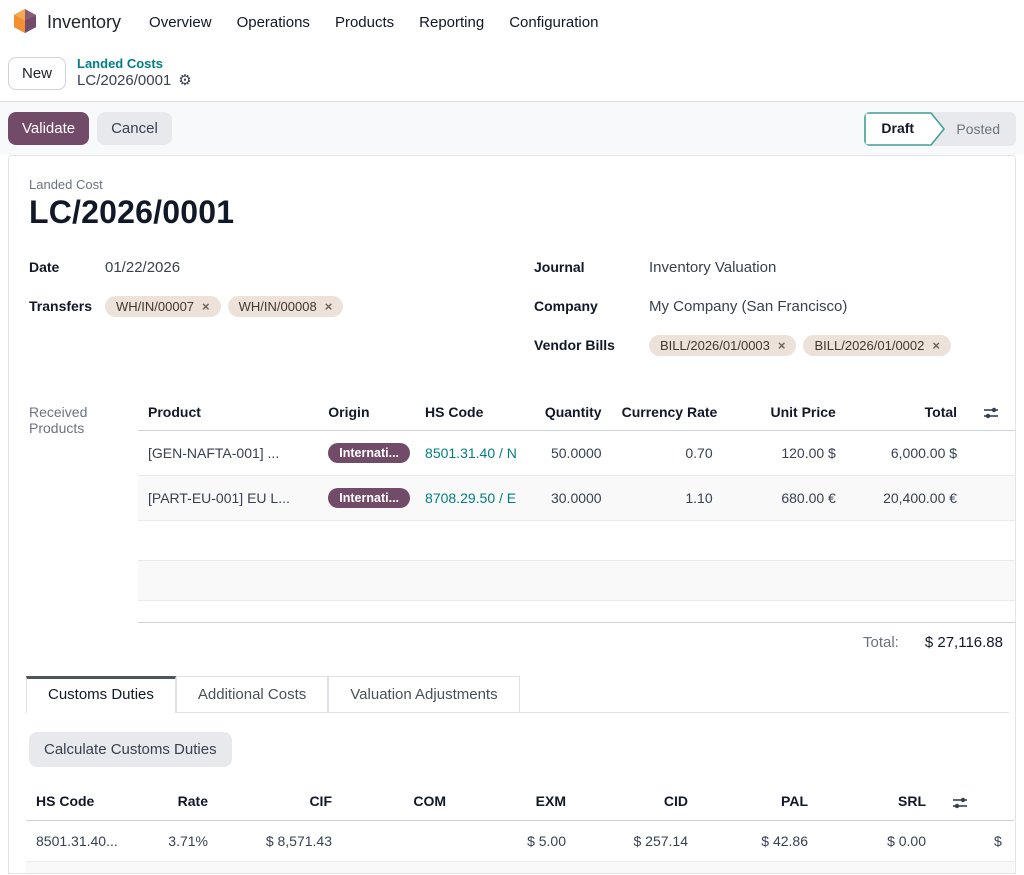 This screenshot has height=875, width=1024. Describe the element at coordinates (252, 694) in the screenshot. I see `tab-additional-costs: Additional Costs` at that location.